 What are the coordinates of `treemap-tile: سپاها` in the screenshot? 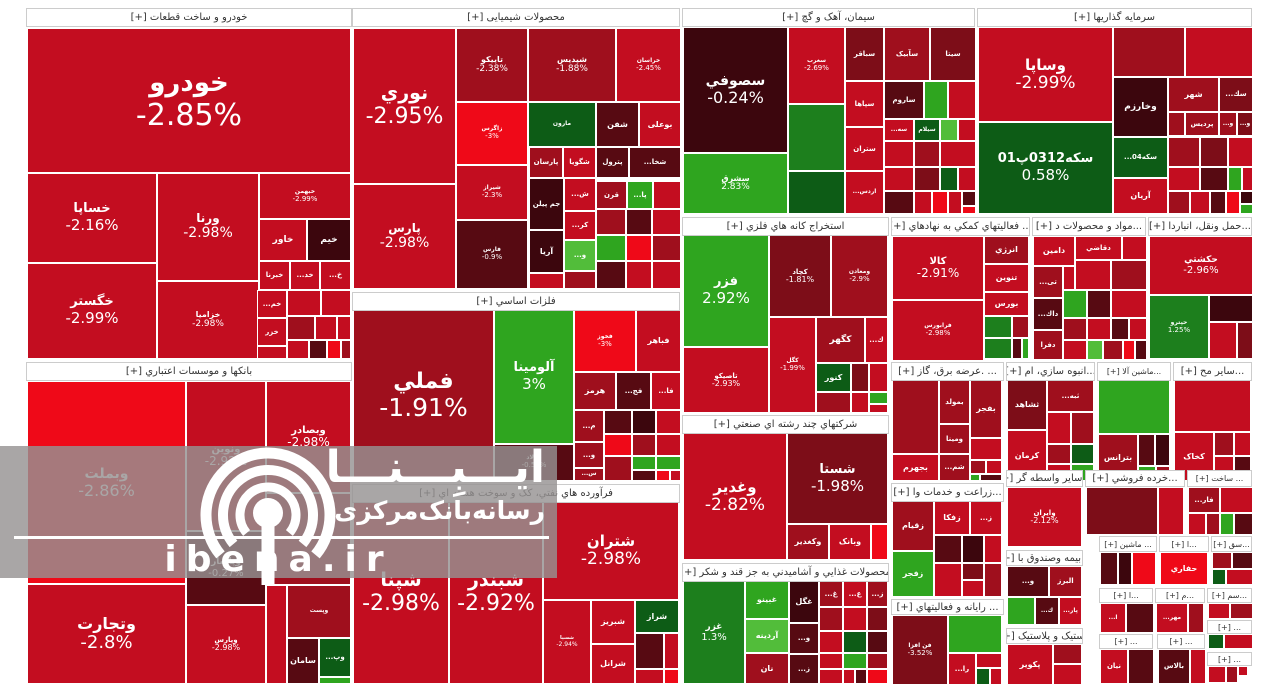 It's located at (864, 104).